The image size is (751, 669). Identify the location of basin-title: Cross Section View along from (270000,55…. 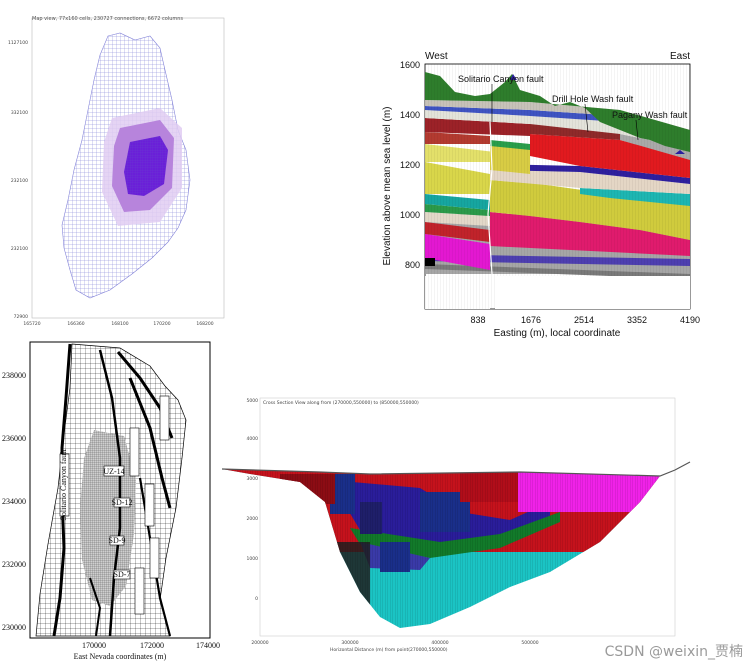
(341, 403).